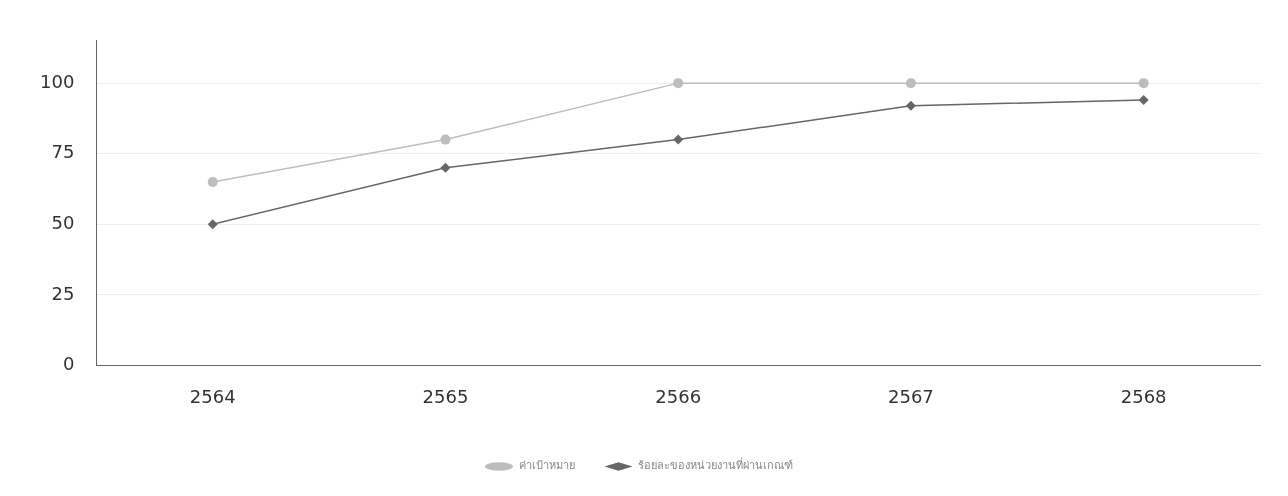  I want to click on y-tick-label: 0, so click(68, 364).